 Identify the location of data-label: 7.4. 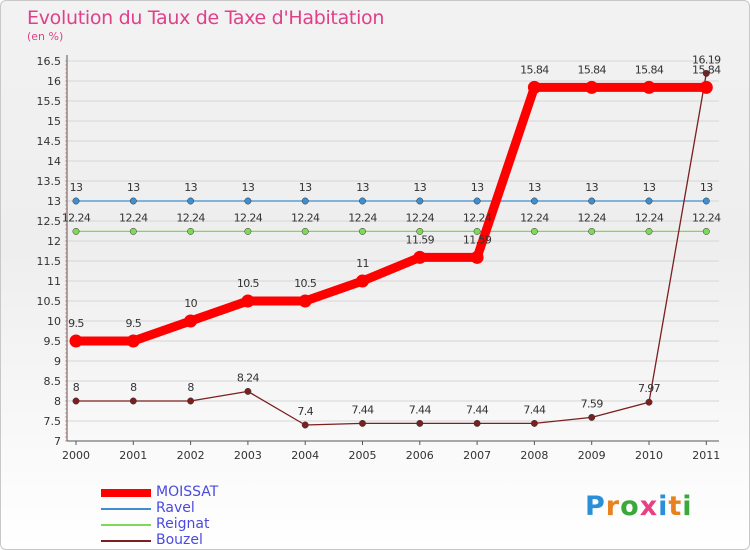
(305, 411).